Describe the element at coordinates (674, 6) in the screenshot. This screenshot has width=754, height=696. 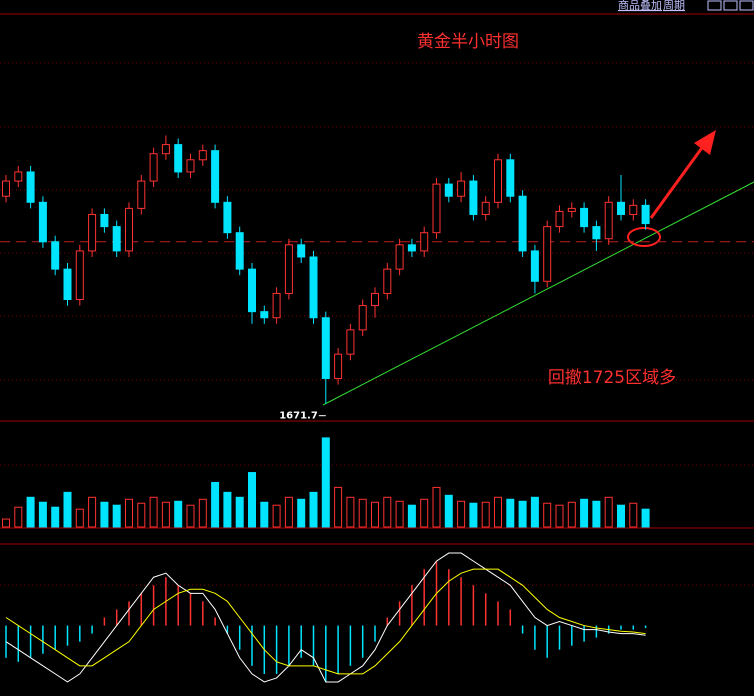
I see `toolbar-item: 周期` at that location.